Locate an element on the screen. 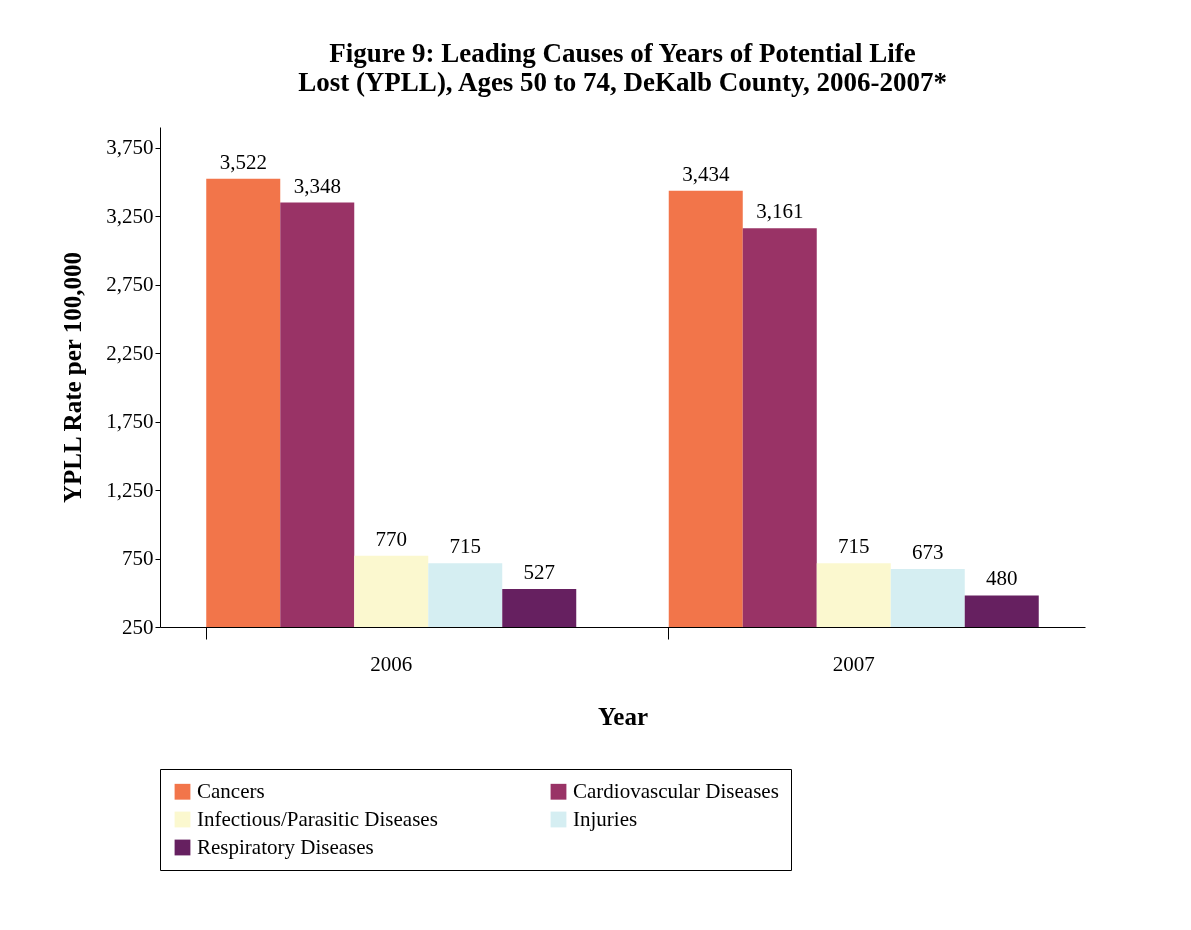 This screenshot has height=930, width=1191. data-label: 3,434 is located at coordinates (706, 173).